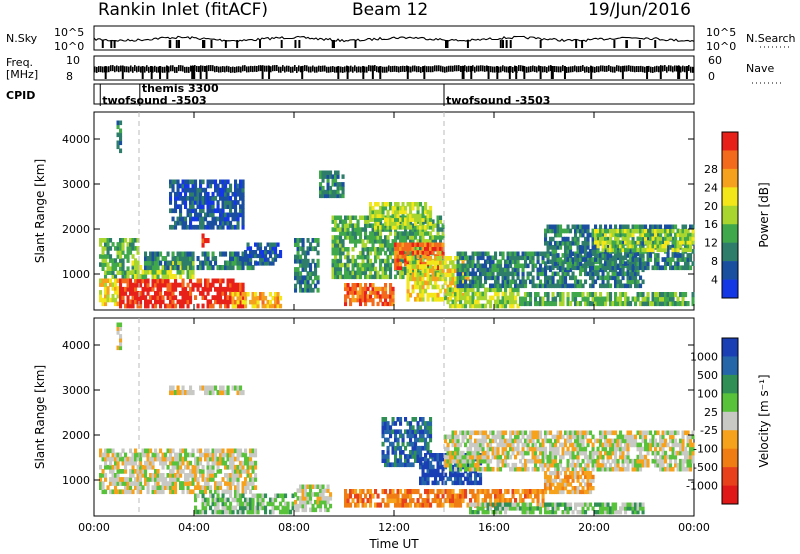 This screenshot has height=554, width=800. What do you see at coordinates (721, 32) in the screenshot?
I see `search-tick-top: 10^5` at bounding box center [721, 32].